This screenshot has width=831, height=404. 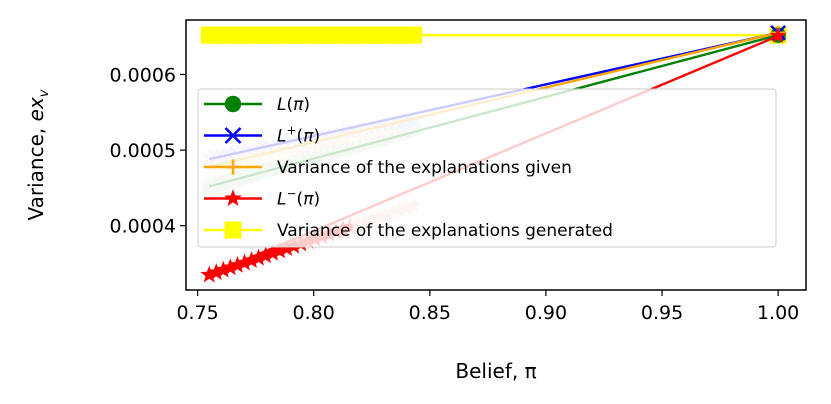 What do you see at coordinates (262, 135) in the screenshot?
I see `legend-item-1: L+(π)` at bounding box center [262, 135].